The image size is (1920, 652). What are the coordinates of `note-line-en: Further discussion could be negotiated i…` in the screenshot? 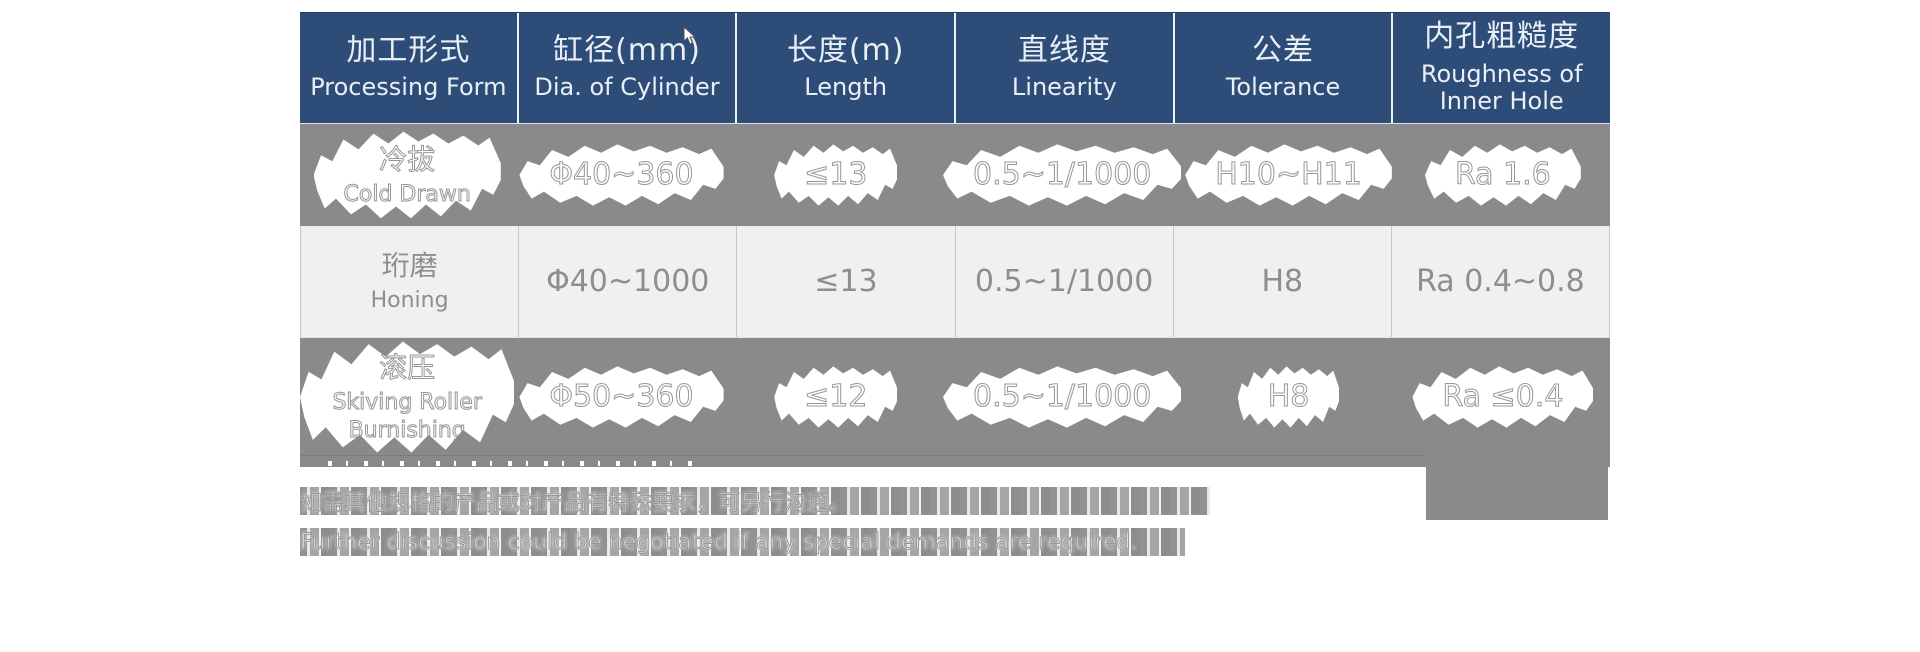 It's located at (742, 542).